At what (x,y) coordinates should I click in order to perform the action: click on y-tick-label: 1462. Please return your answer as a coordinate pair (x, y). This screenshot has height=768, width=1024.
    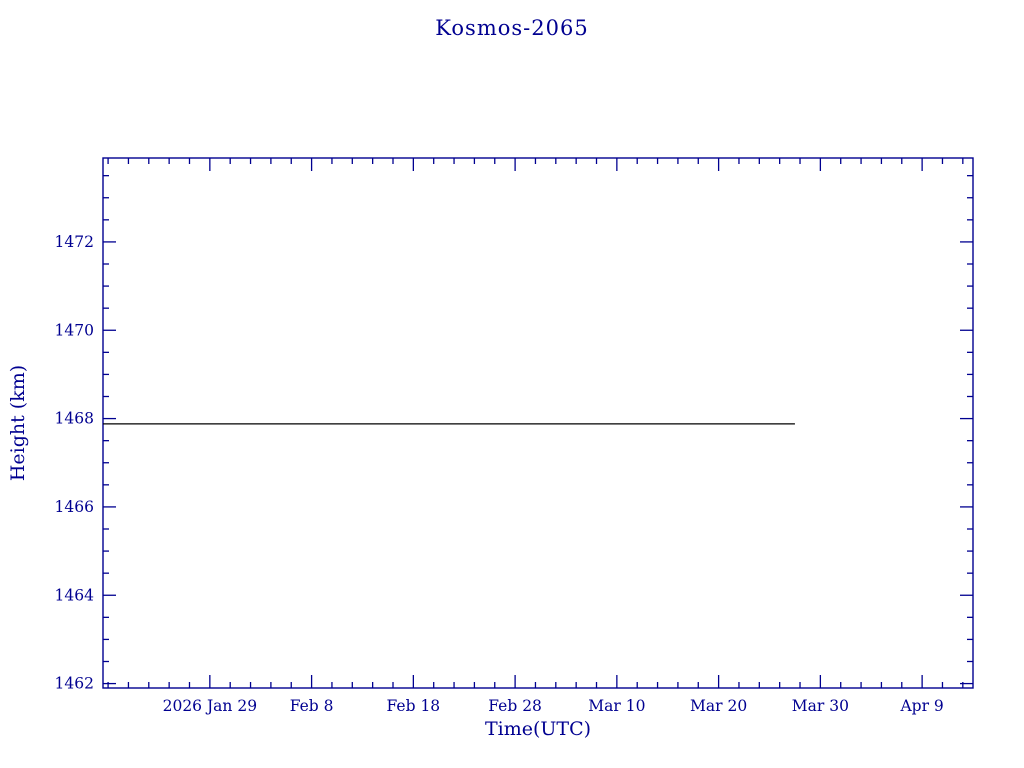
    Looking at the image, I should click on (74, 684).